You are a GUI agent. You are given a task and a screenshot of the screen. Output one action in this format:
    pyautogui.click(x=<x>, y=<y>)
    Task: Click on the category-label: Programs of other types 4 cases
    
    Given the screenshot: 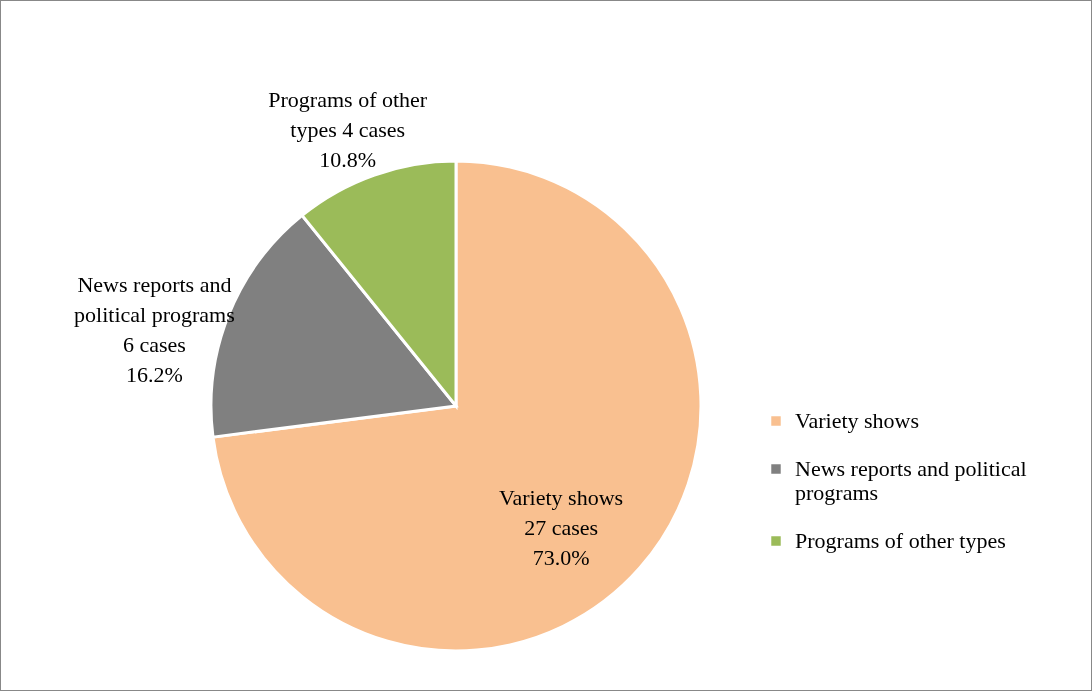 What is the action you would take?
    pyautogui.click(x=348, y=114)
    